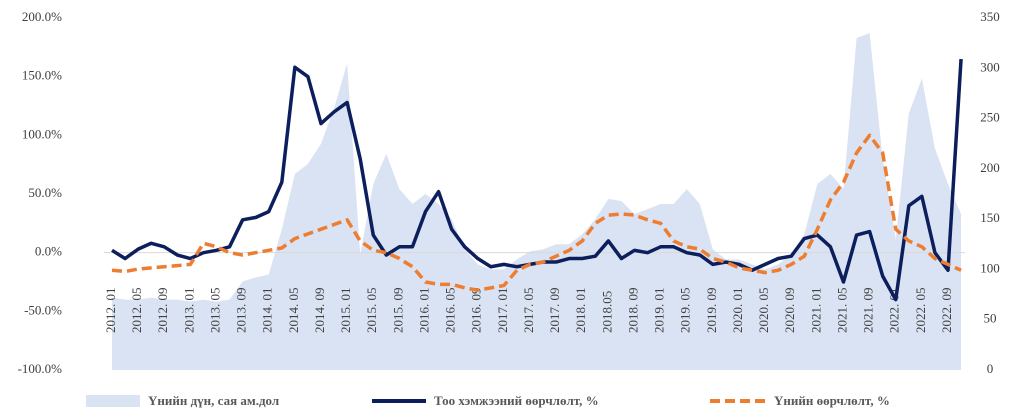  What do you see at coordinates (990, 217) in the screenshot?
I see `y2-tick-label: 150` at bounding box center [990, 217].